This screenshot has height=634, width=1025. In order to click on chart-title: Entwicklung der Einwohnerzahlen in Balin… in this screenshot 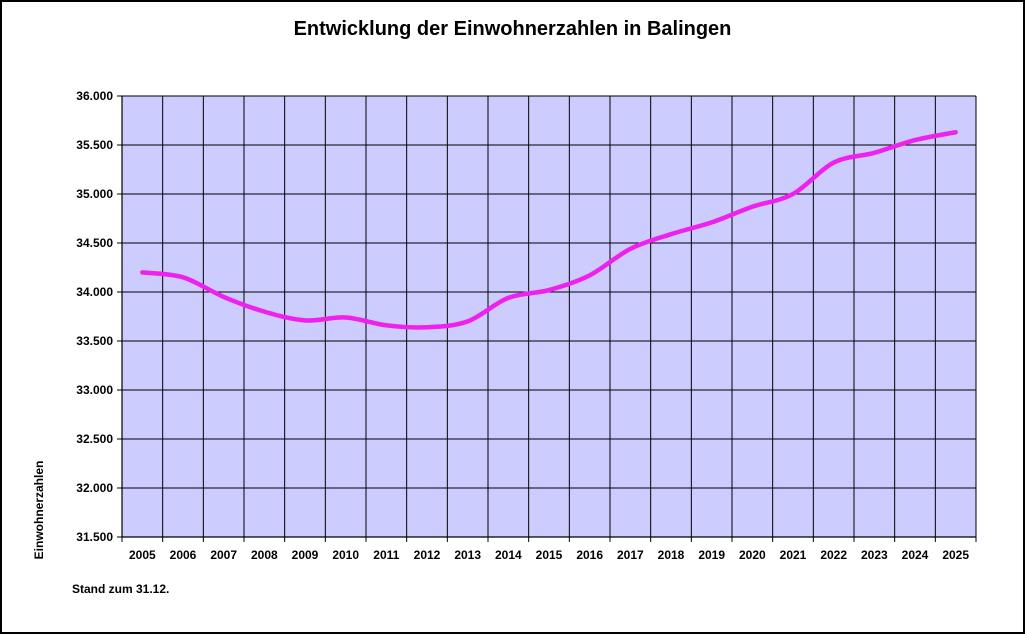, I will do `click(512, 29)`.